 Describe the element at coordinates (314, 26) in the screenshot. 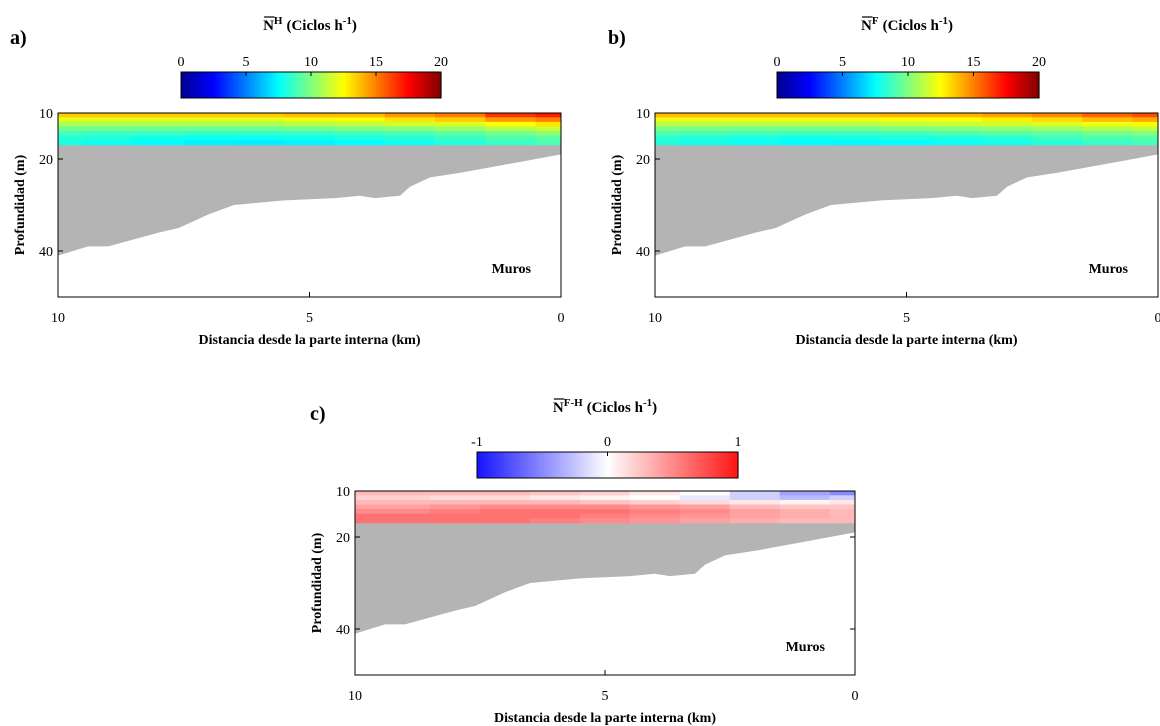

I see `title-units: (Ciclos h` at that location.